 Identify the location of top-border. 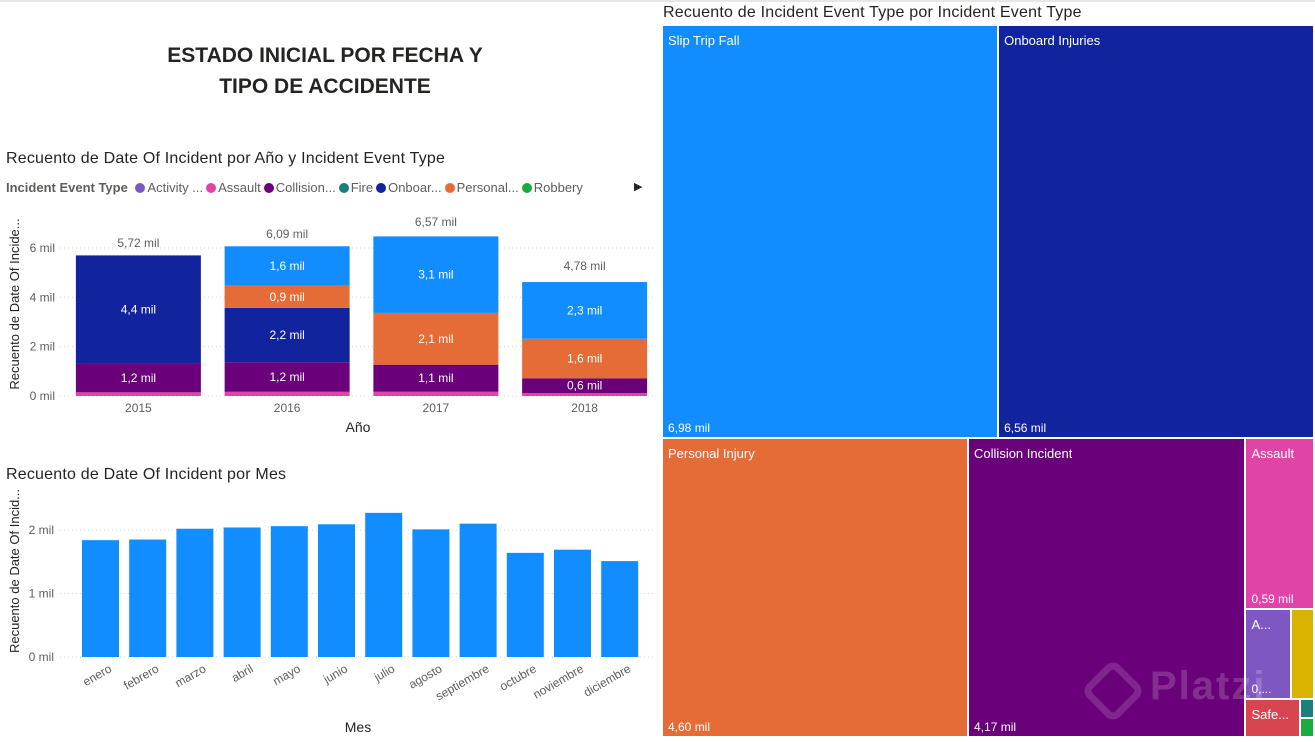
(657, 1).